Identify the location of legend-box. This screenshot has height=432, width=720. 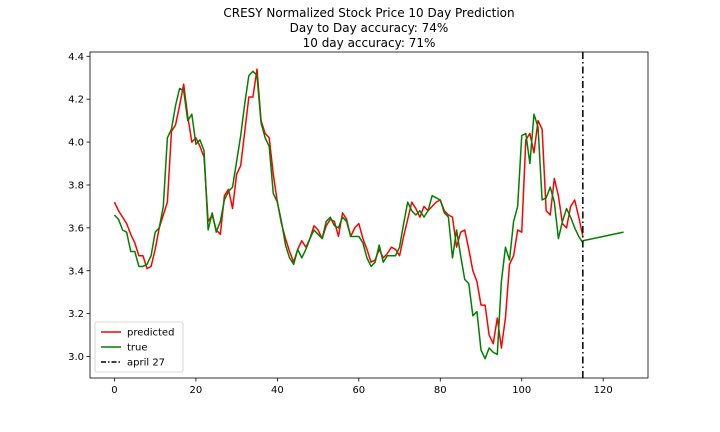
(139, 347).